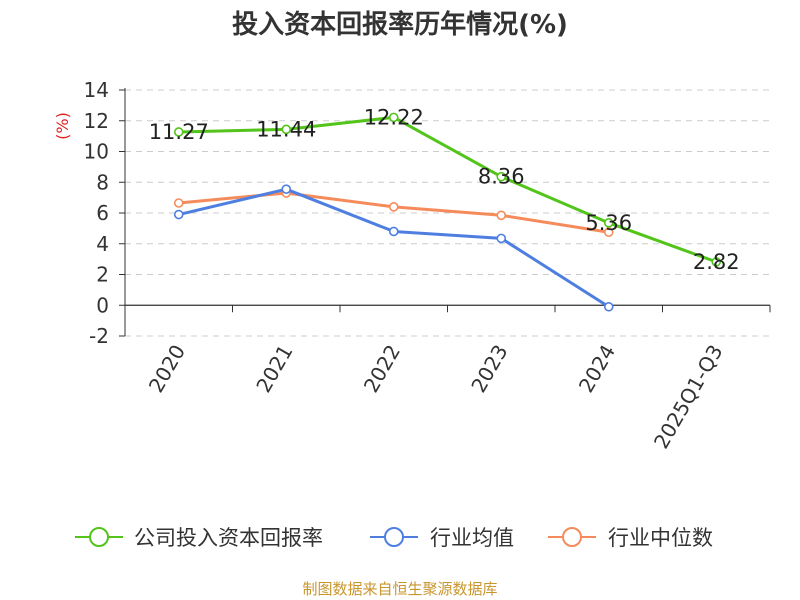 This screenshot has height=600, width=800. Describe the element at coordinates (102, 305) in the screenshot. I see `y-tick-label: 0` at that location.